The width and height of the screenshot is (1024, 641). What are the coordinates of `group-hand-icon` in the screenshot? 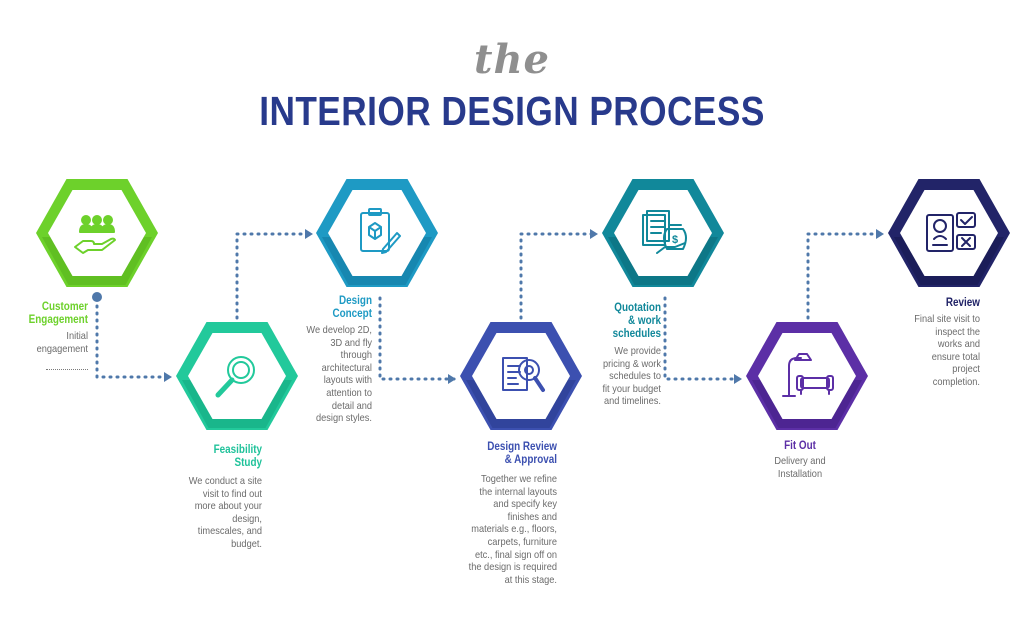 It's located at (95, 234).